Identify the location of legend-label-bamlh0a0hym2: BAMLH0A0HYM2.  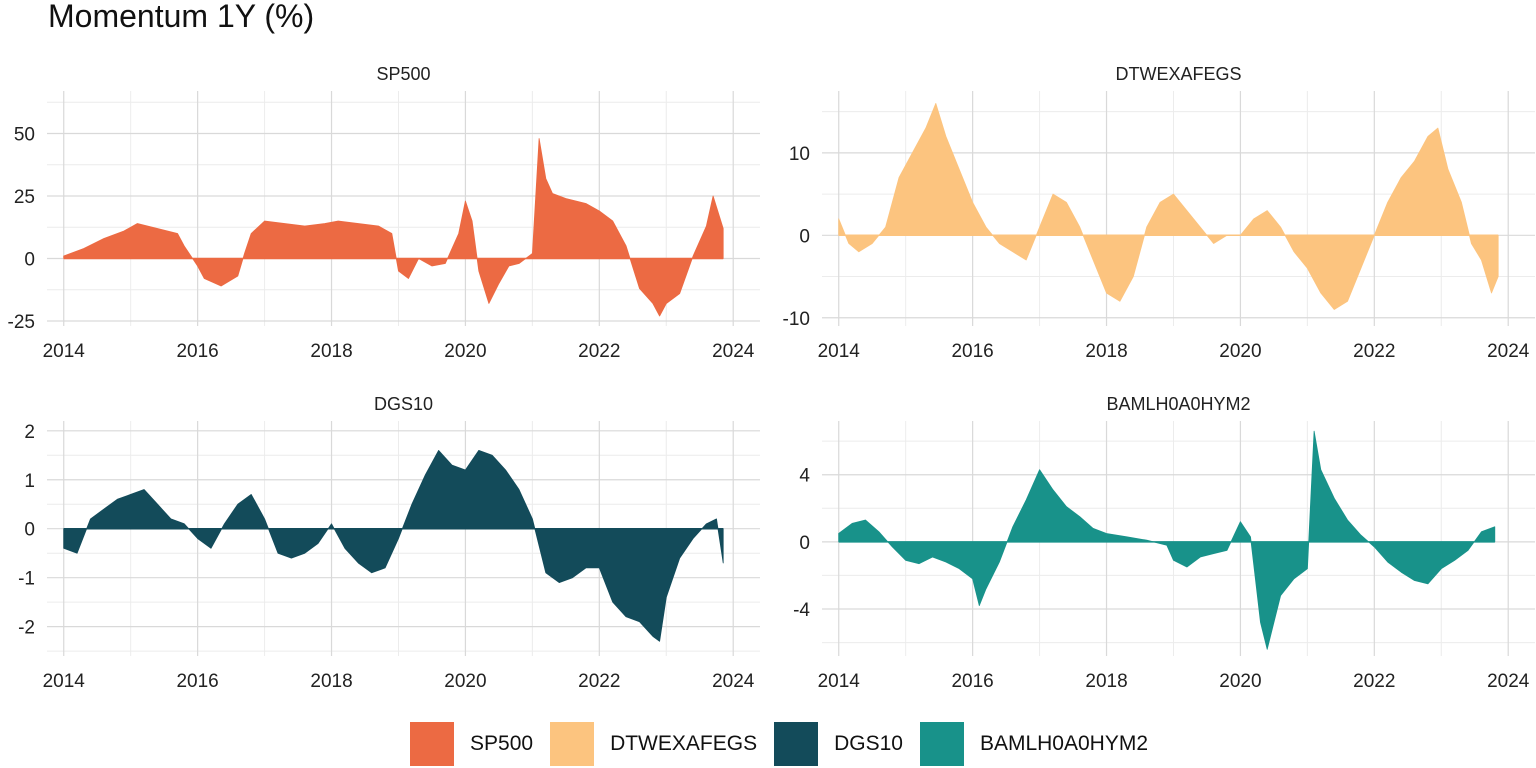
(1064, 743).